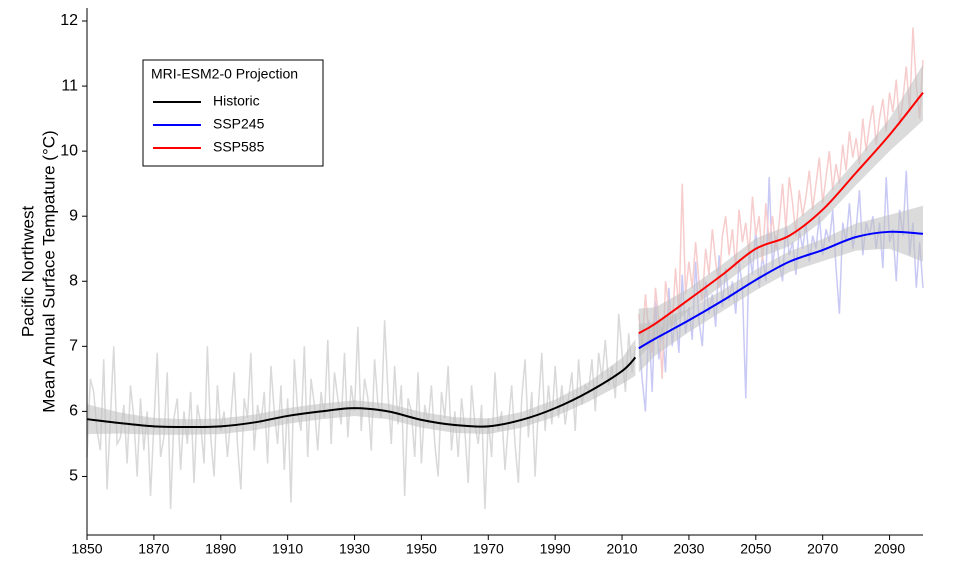 The image size is (962, 576). I want to click on legend-label: Historic, so click(236, 101).